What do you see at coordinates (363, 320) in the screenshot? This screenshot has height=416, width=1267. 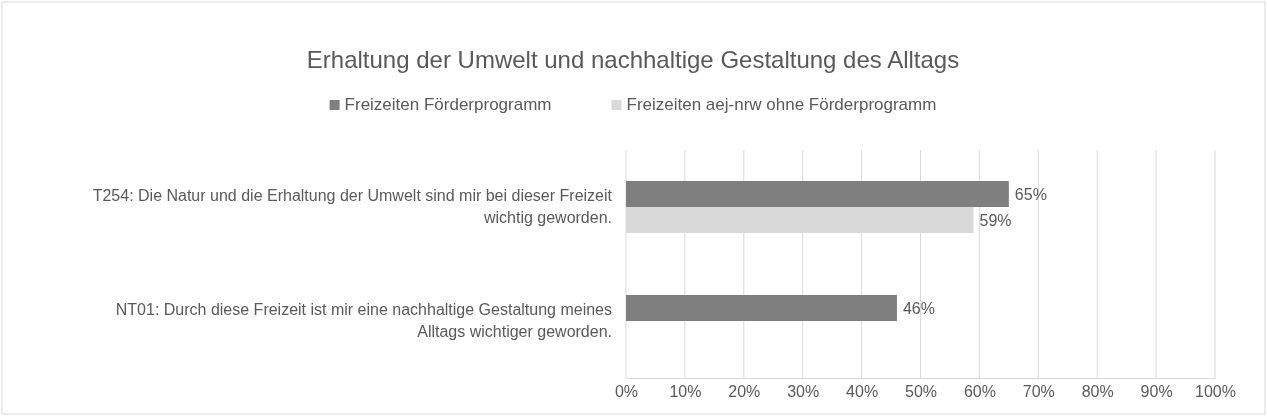 I see `y-tick-label: NT01: Durch diese Freizeit ist mir eine nachhaltige Gestaltung meines Alltags wichtiger geworden.` at bounding box center [363, 320].